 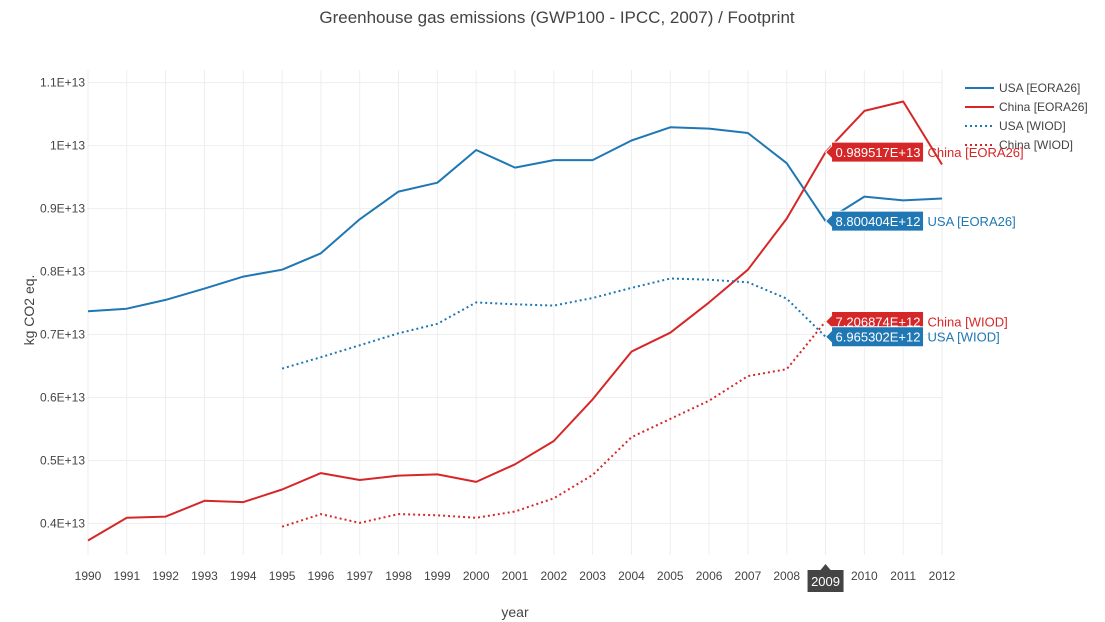 I want to click on y-tick-label: 0.5E+13, so click(x=62, y=461).